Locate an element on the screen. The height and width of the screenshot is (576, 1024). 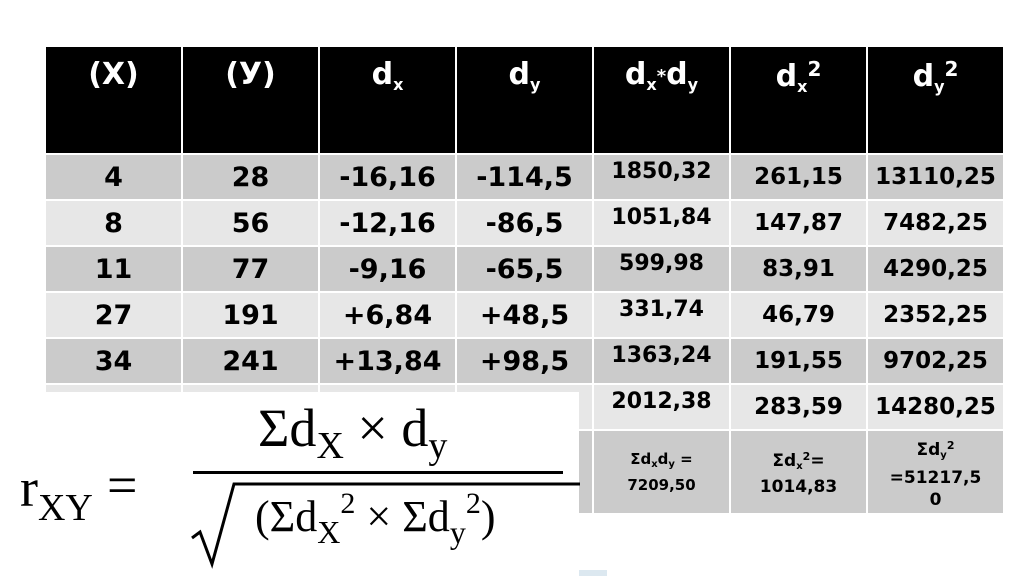
table-cell: -16,16 is located at coordinates (387, 177).